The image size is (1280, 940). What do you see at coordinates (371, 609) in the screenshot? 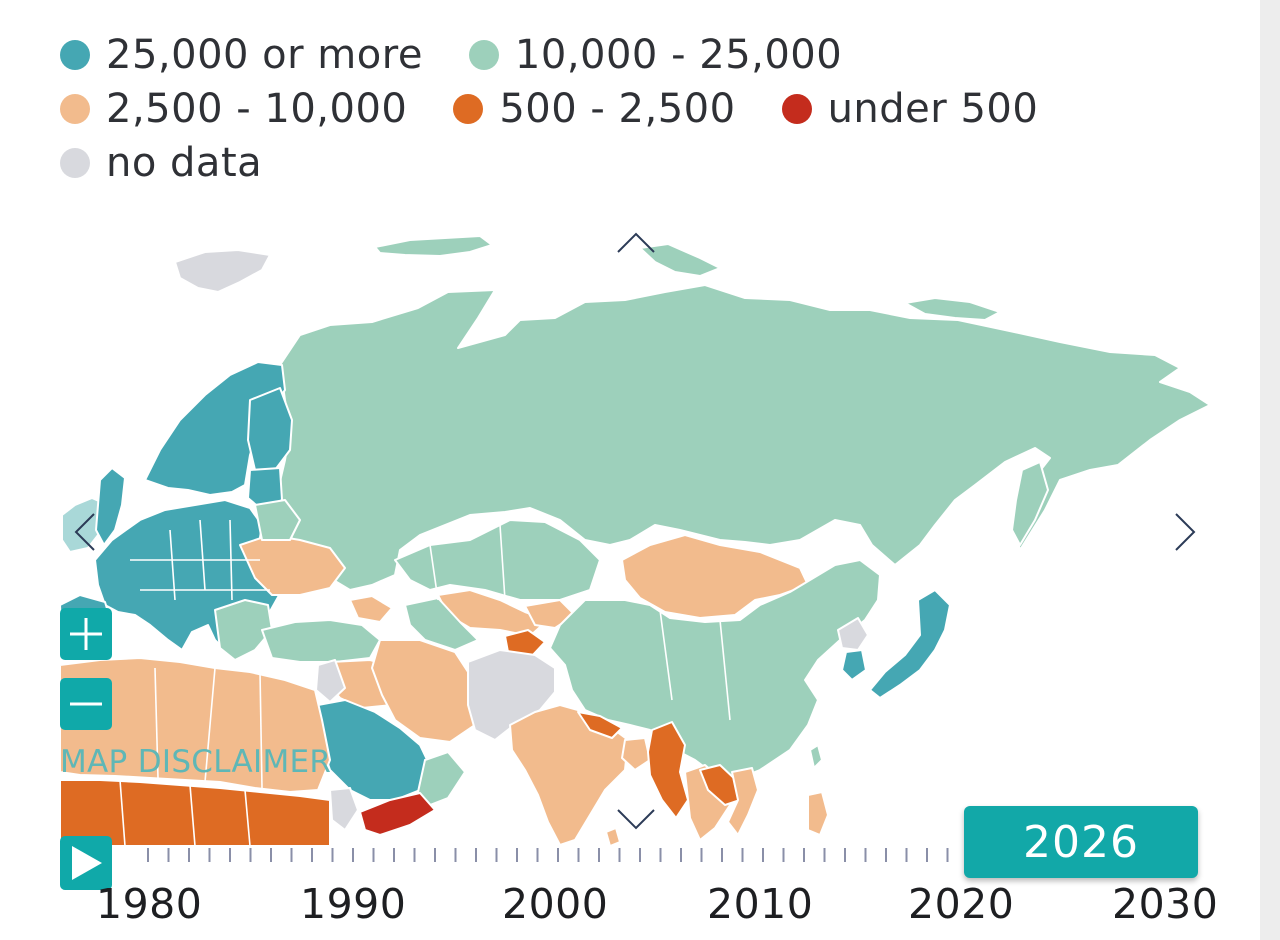
I see `region-caucasus` at bounding box center [371, 609].